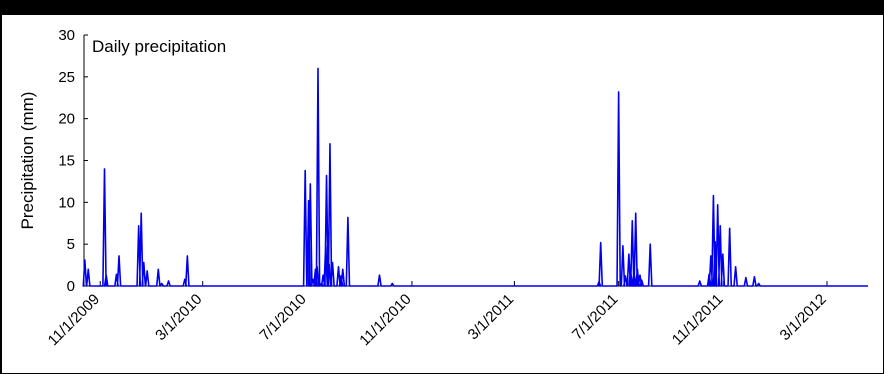  I want to click on y-tick-label: 15, so click(66, 161).